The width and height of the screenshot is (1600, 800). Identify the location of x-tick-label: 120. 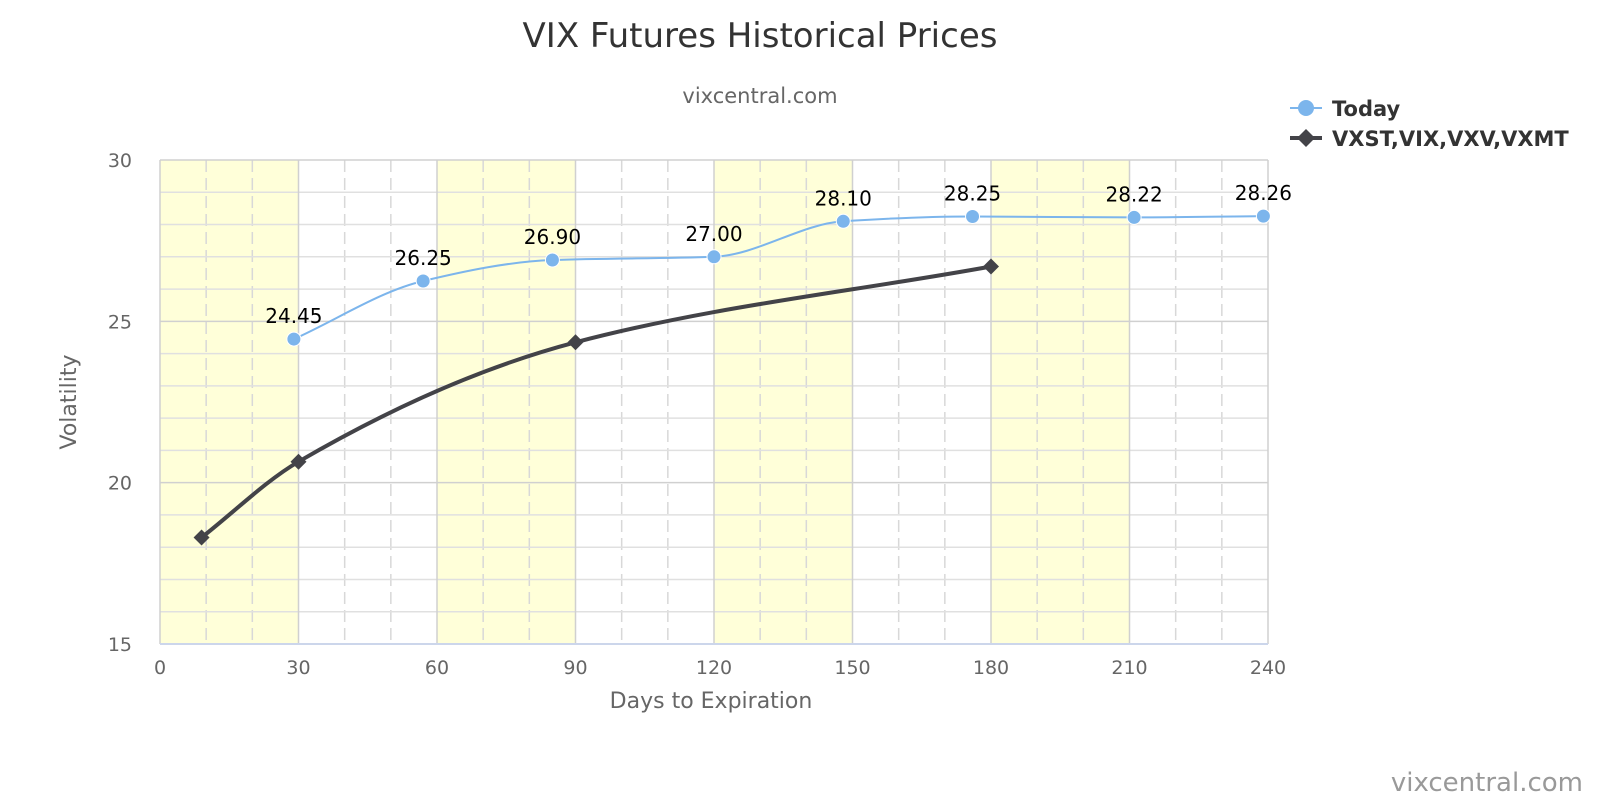
(714, 668).